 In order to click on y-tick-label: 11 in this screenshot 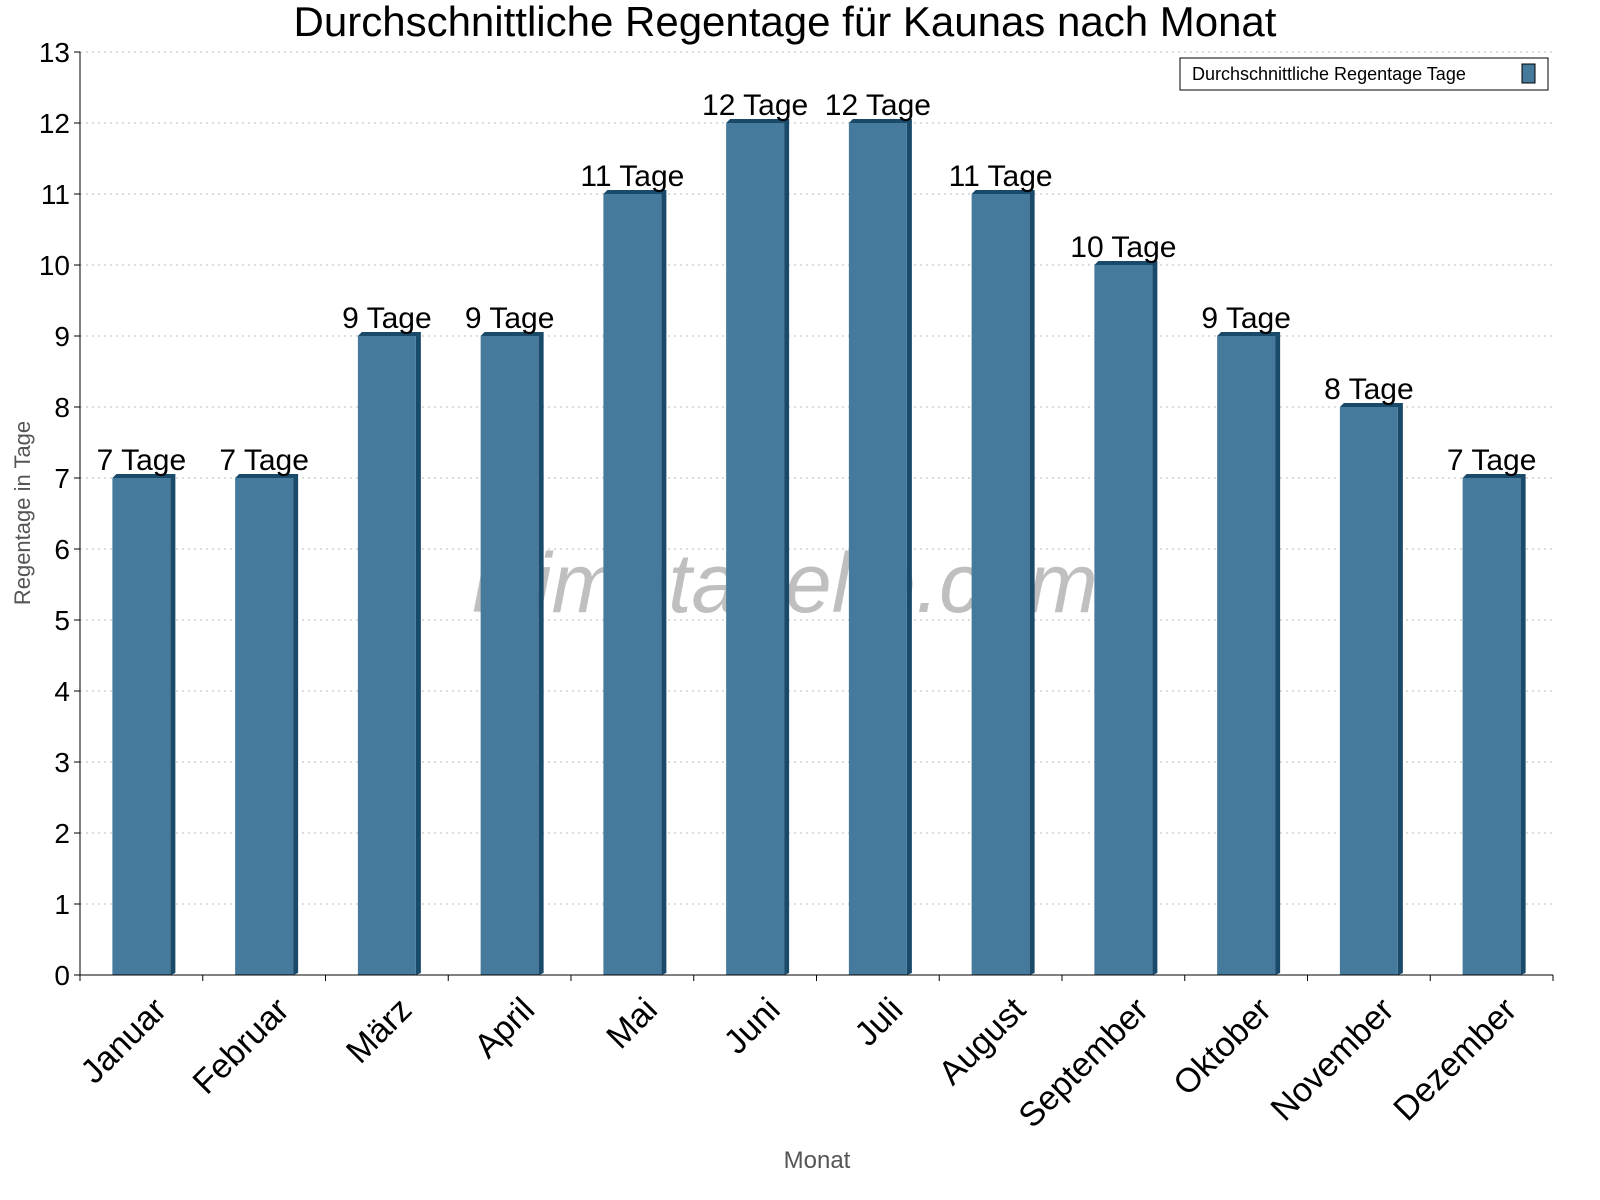, I will do `click(55, 194)`.